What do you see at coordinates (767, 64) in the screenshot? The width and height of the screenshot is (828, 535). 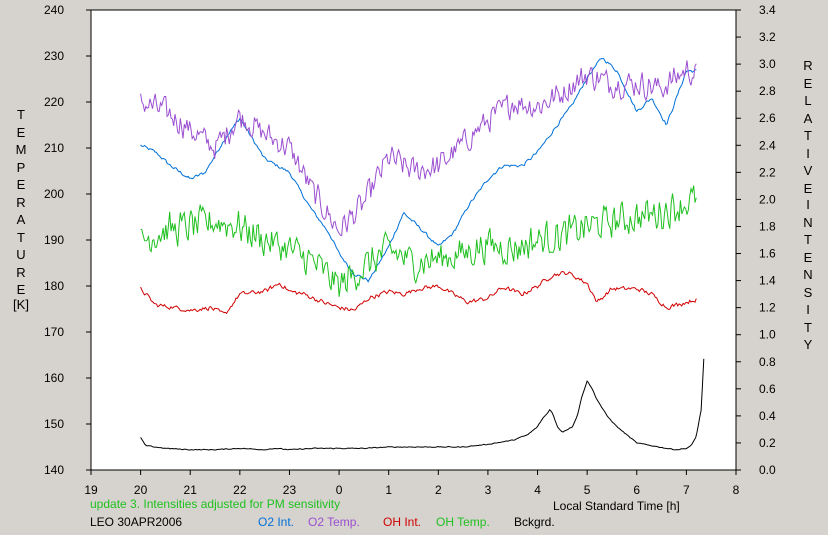 I see `right-tick-label: 3.0` at bounding box center [767, 64].